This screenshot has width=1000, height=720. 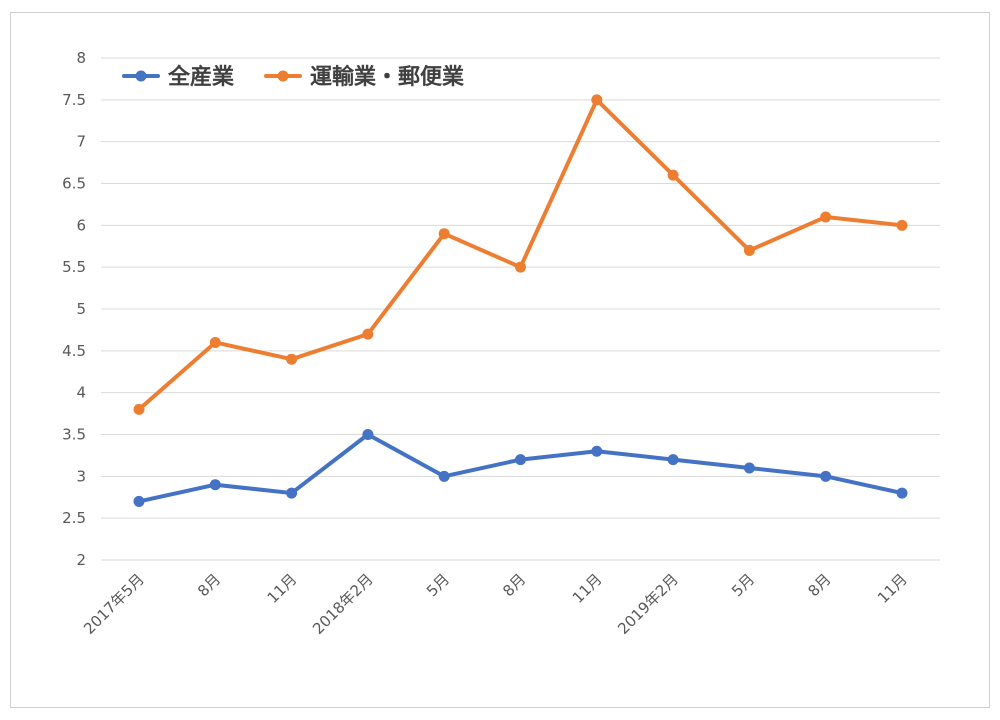 I want to click on x-tick-label: 2017年5月, so click(x=114, y=604).